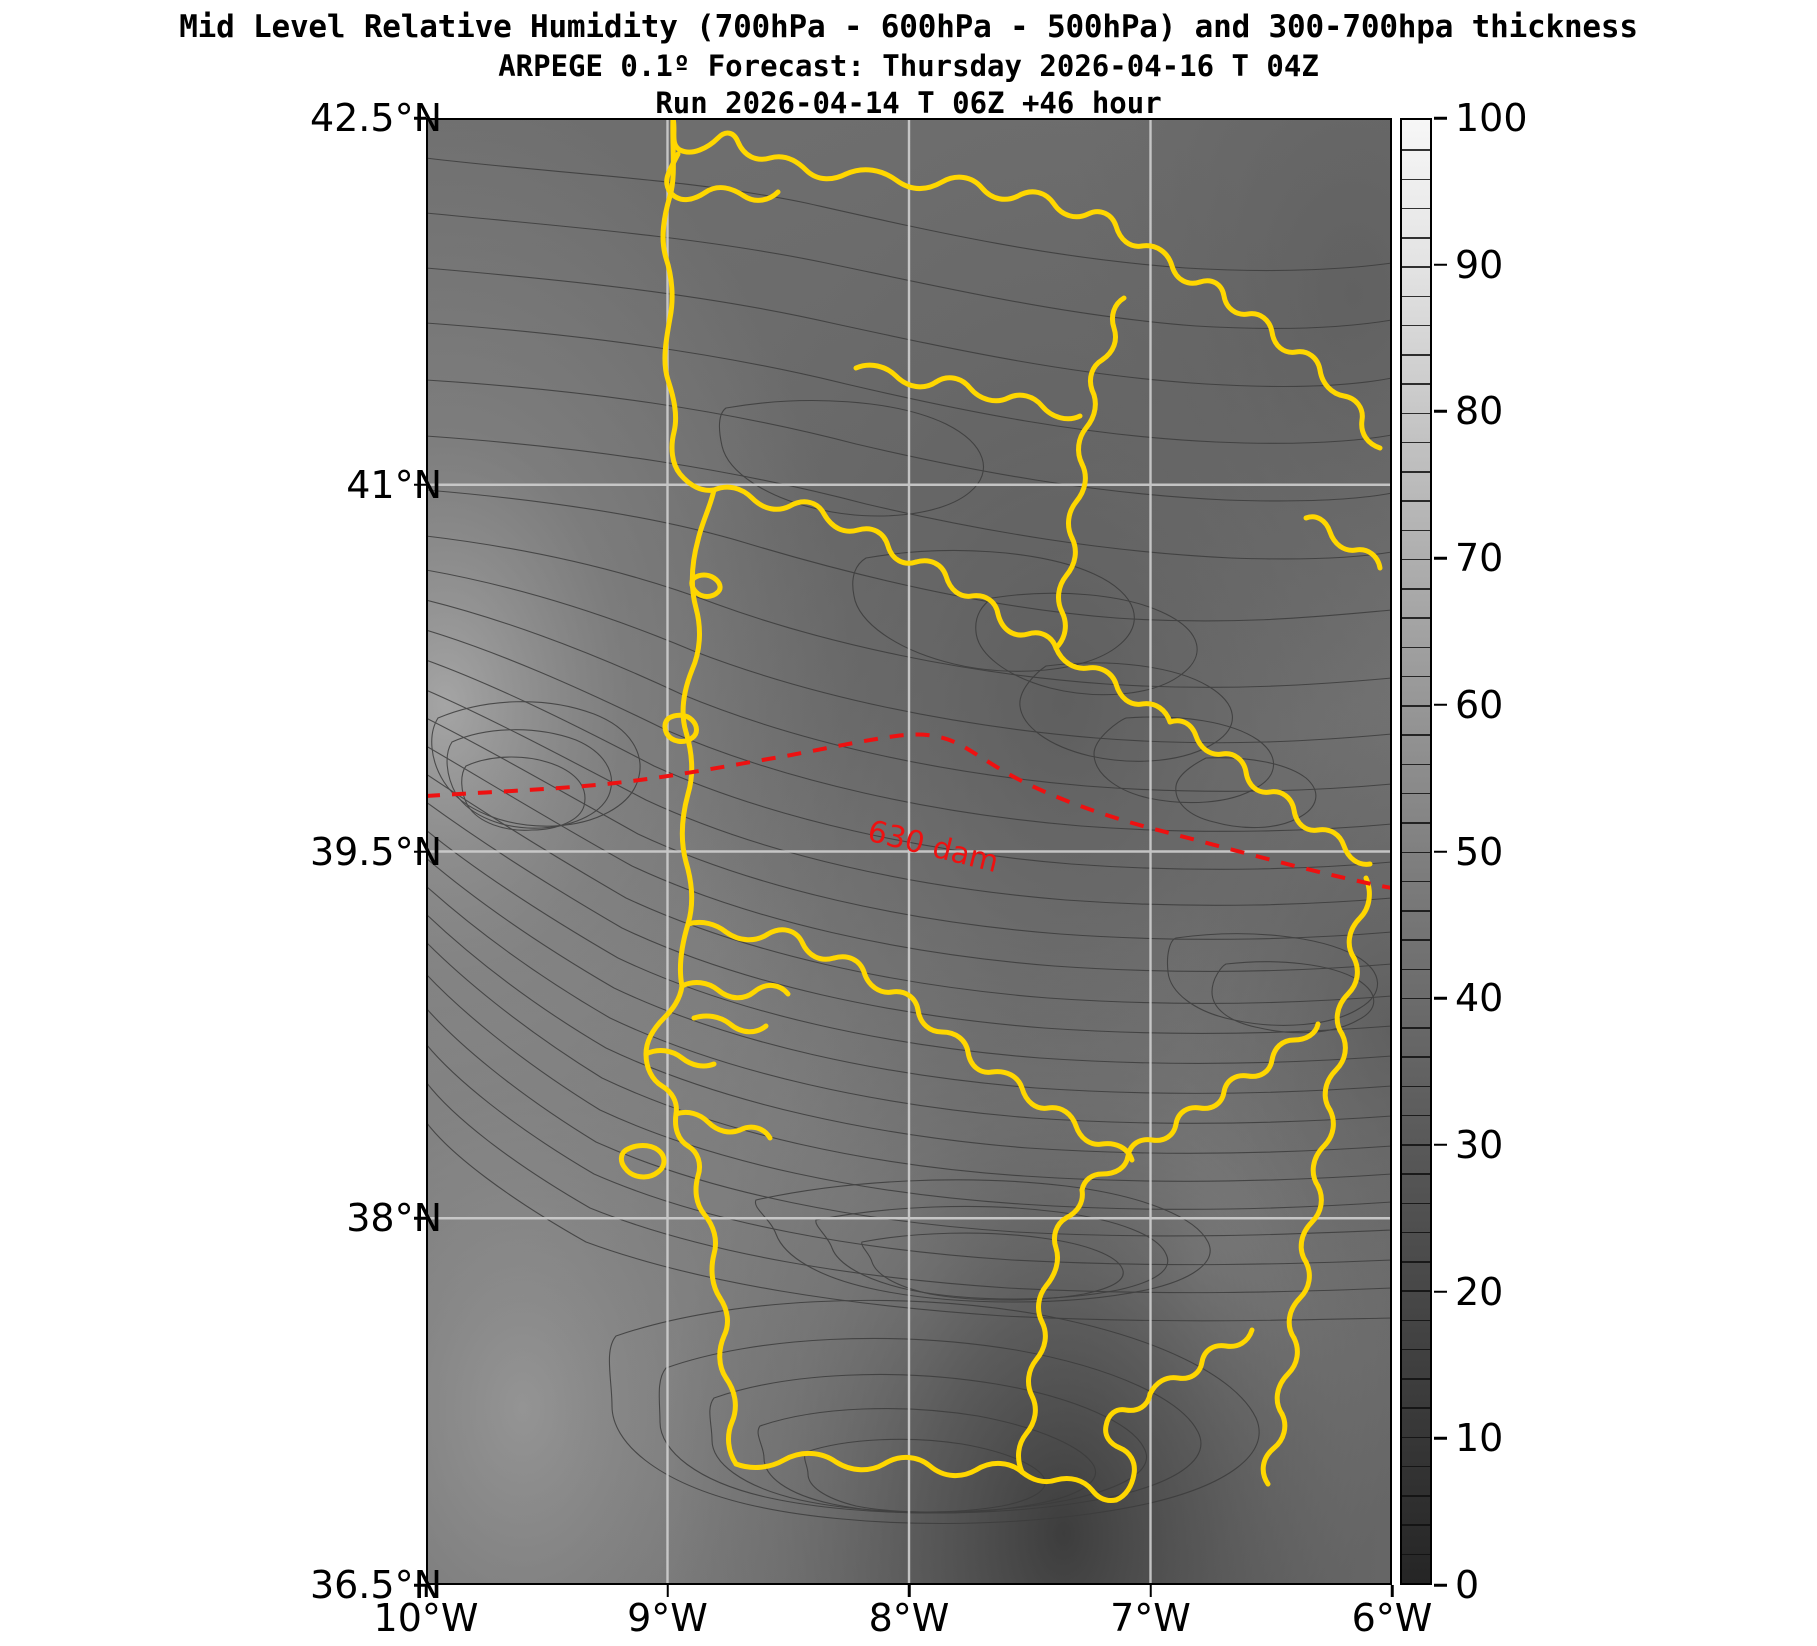  I want to click on colorbar-tick-label-0: 0, so click(1467, 1585).